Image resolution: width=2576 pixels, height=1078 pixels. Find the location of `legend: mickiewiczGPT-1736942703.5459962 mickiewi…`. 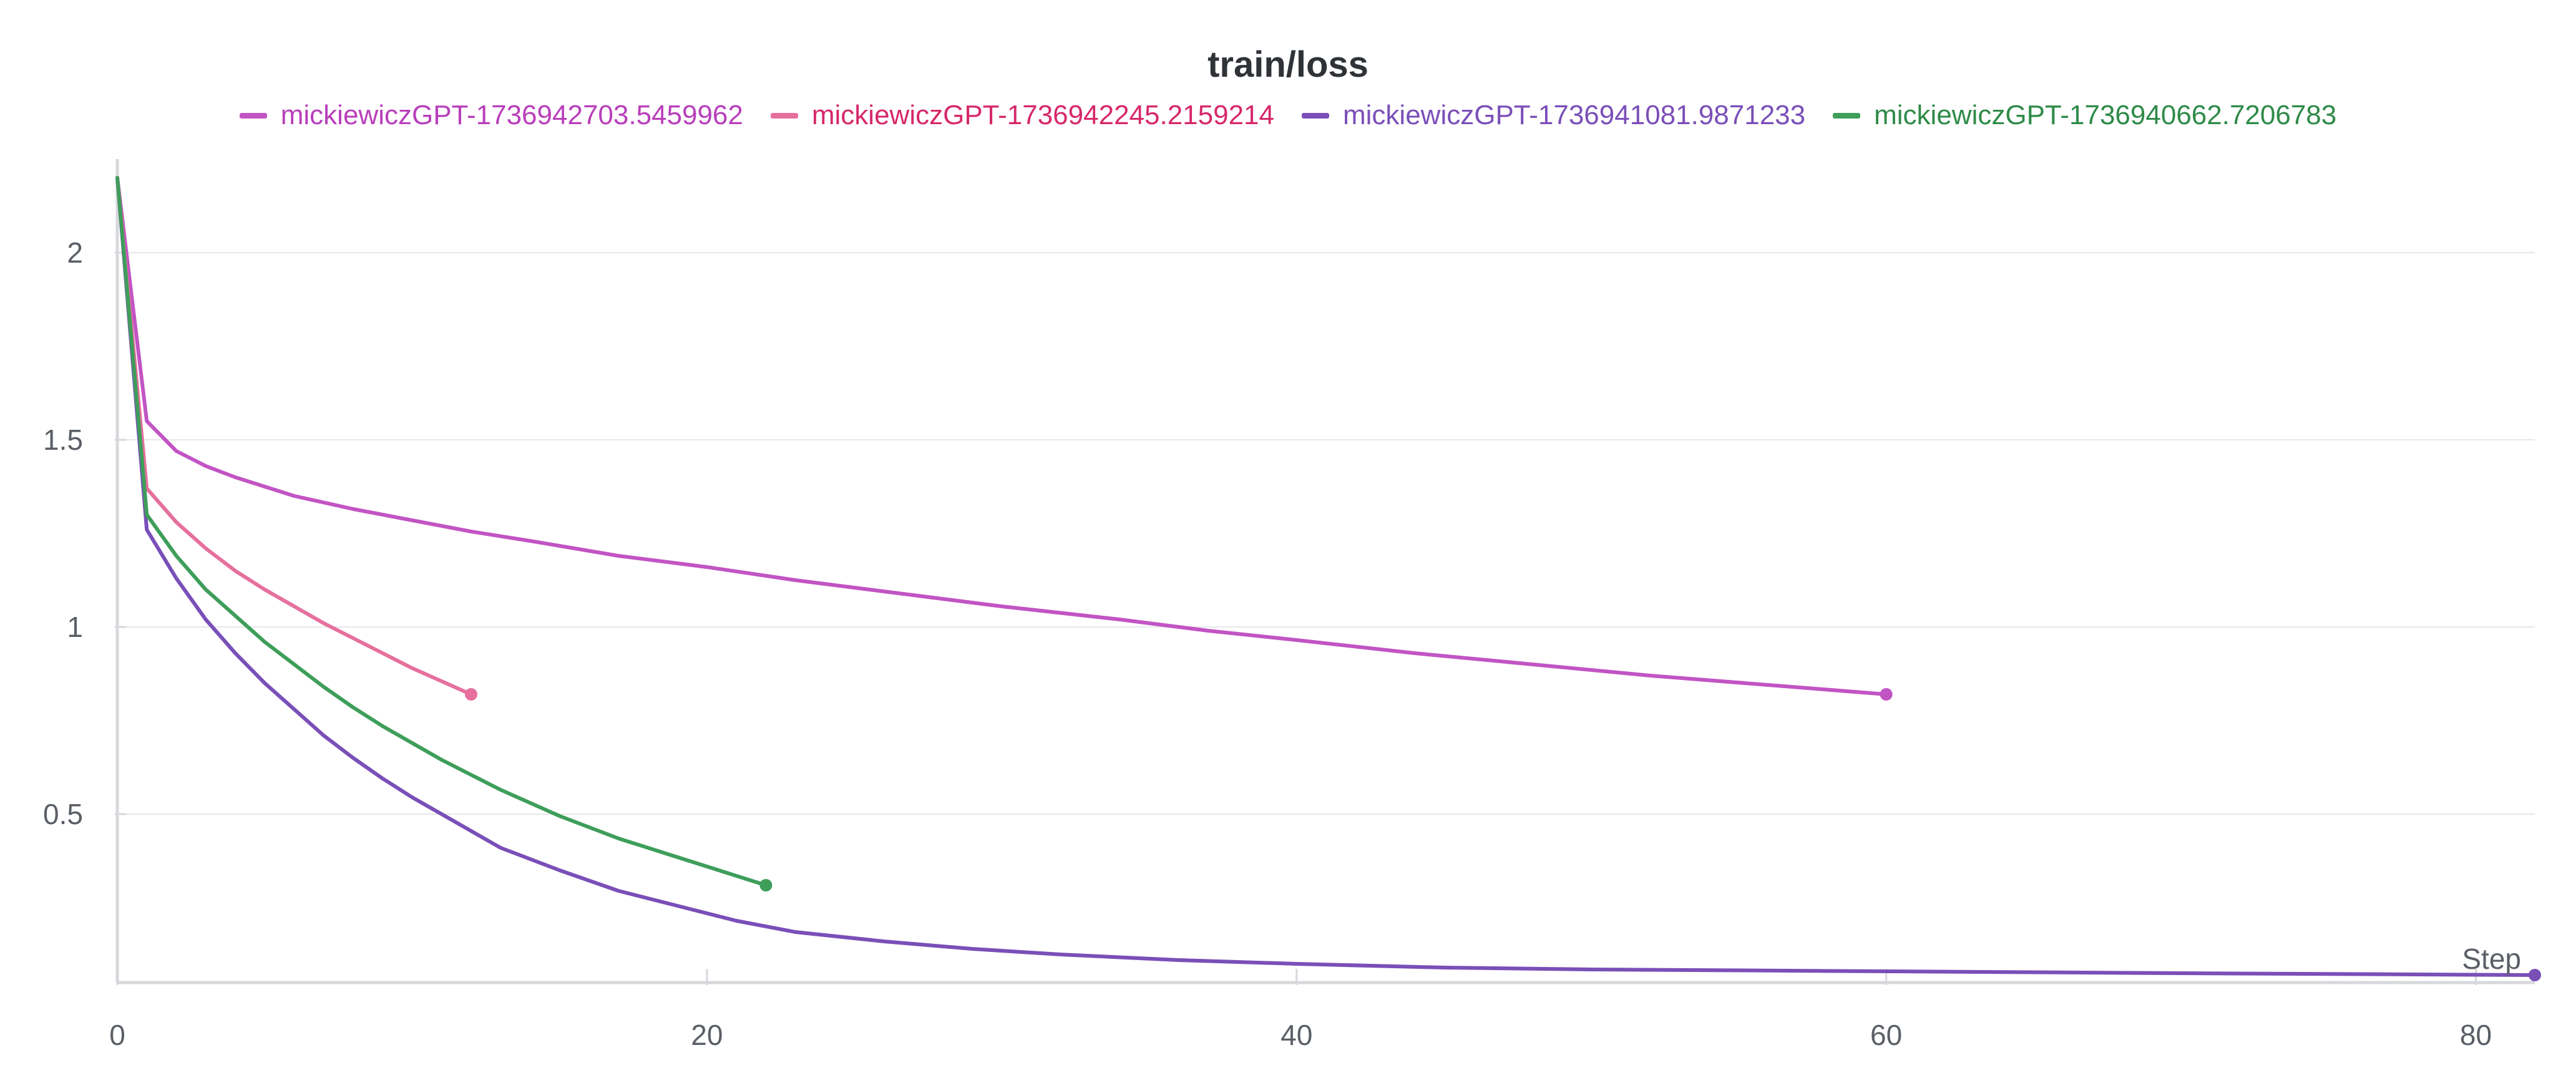

legend: mickiewiczGPT-1736942703.5459962 mickiewi… is located at coordinates (1288, 115).